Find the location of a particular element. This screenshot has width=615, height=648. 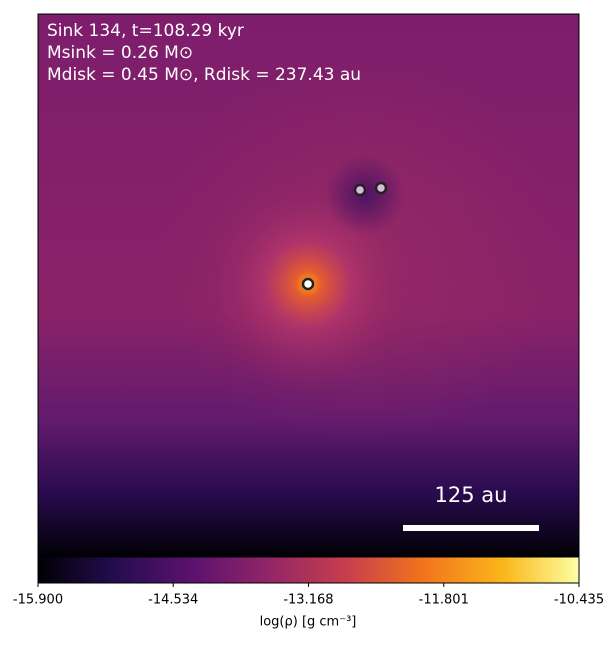

colorbar-tick-label: -10.435 is located at coordinates (579, 600).